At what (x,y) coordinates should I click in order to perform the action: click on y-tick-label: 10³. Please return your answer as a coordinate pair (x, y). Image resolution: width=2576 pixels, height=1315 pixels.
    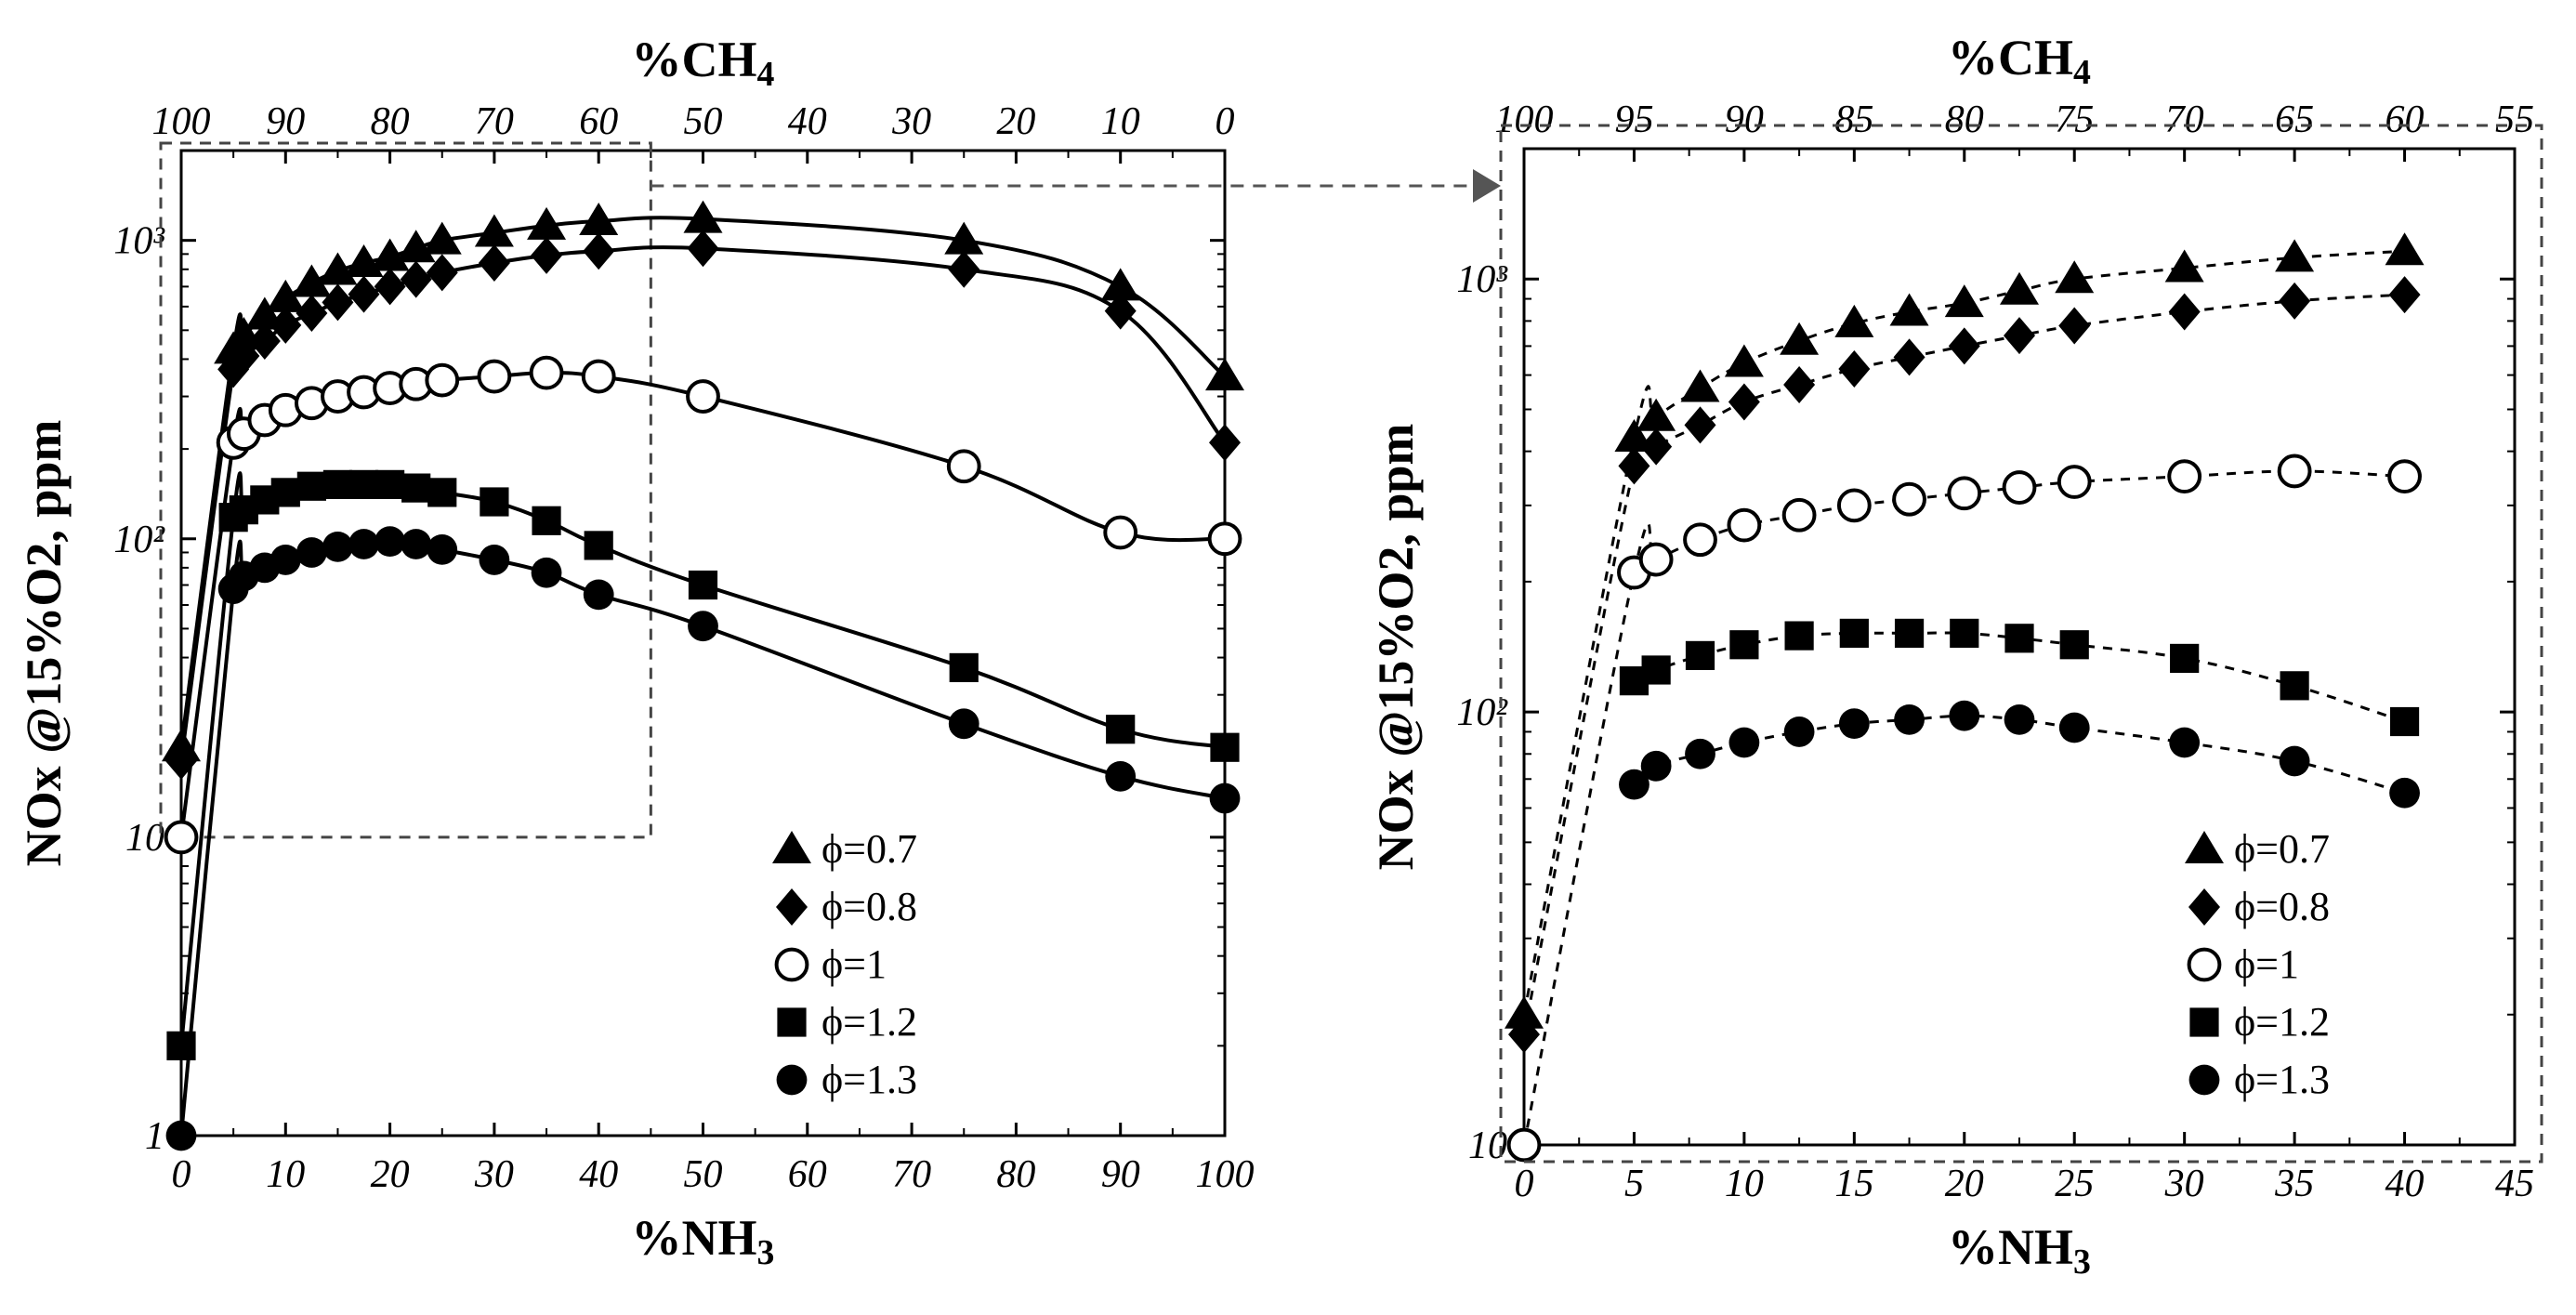
    Looking at the image, I should click on (139, 241).